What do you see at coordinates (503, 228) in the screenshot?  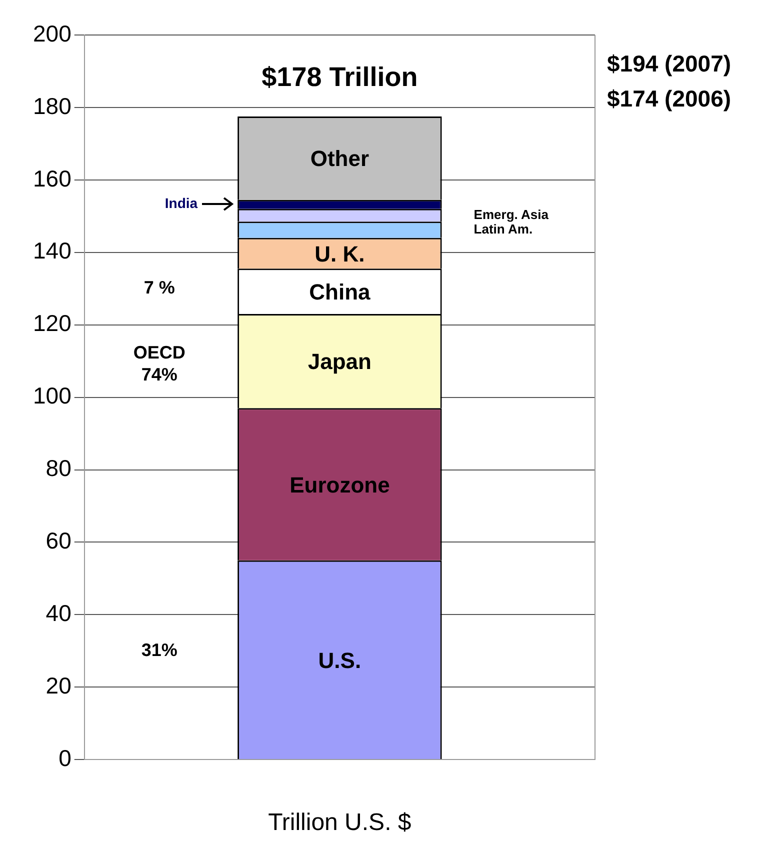 I see `text: Latin Am.` at bounding box center [503, 228].